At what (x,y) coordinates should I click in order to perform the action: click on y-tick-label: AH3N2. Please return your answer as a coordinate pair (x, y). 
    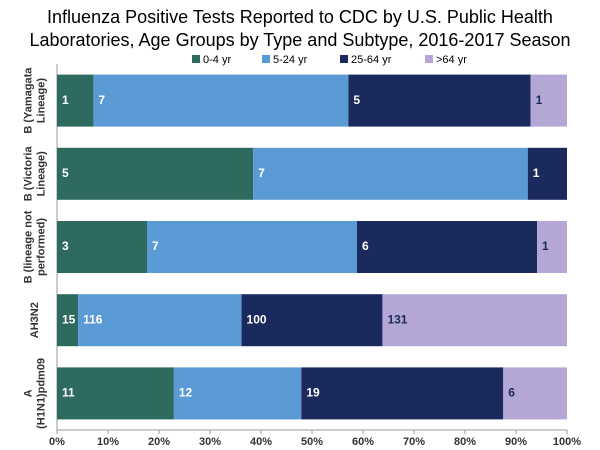
    Looking at the image, I should click on (35, 320).